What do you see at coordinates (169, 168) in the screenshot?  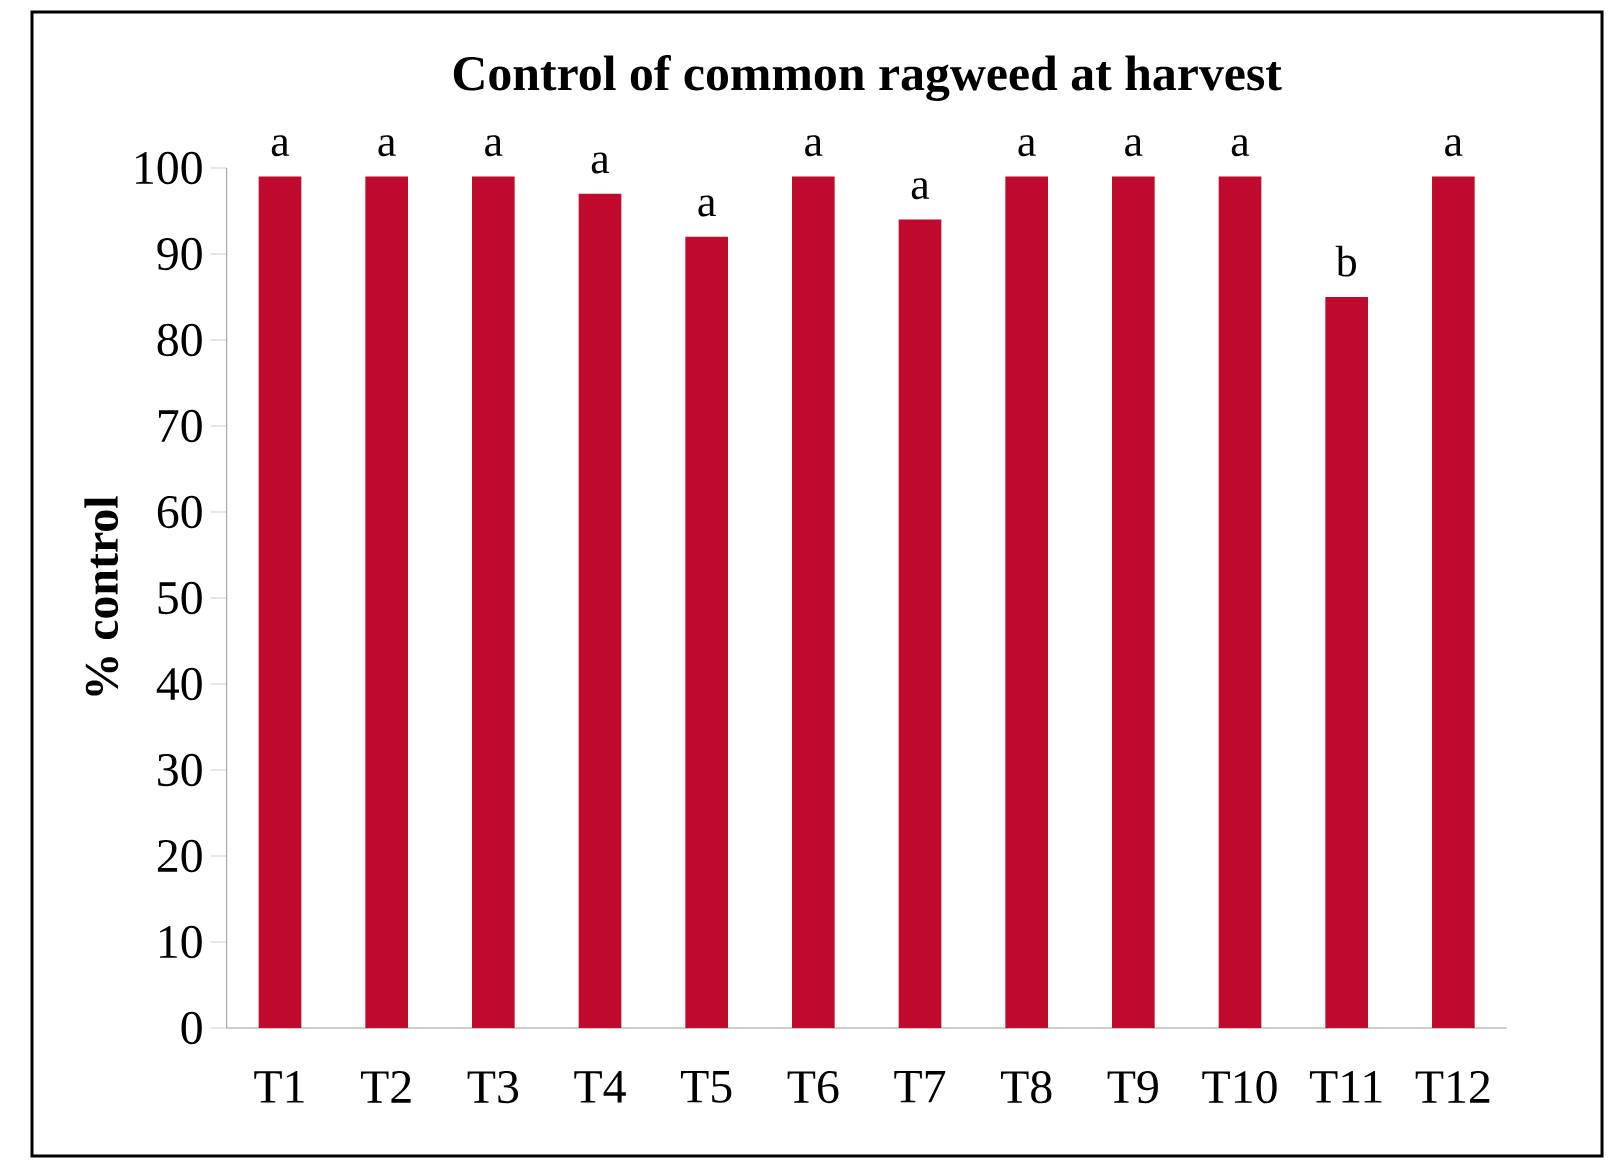 I see `y-tick-label: 100` at bounding box center [169, 168].